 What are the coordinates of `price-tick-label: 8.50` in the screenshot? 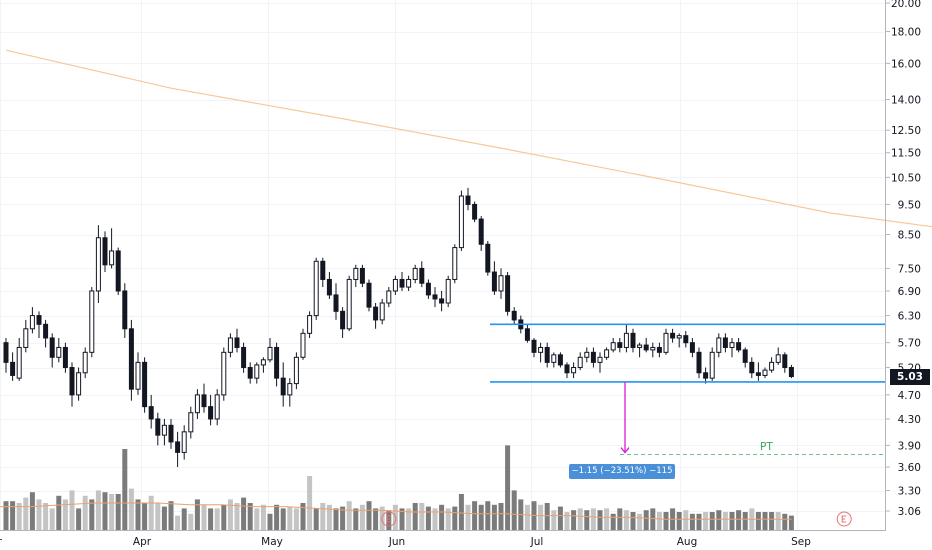 It's located at (909, 236).